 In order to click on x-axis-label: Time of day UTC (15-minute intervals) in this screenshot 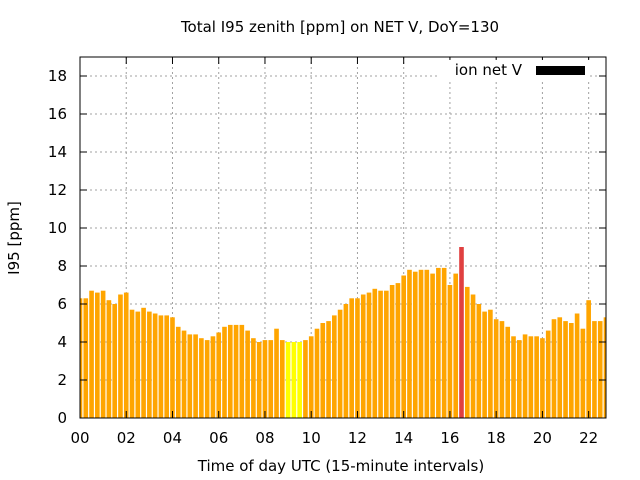, I will do `click(340, 466)`.